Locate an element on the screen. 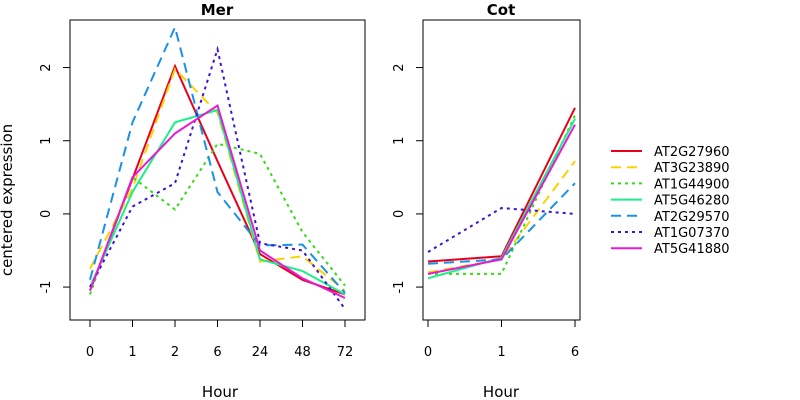 This screenshot has width=800, height=400. series-lines is located at coordinates (501, 193).